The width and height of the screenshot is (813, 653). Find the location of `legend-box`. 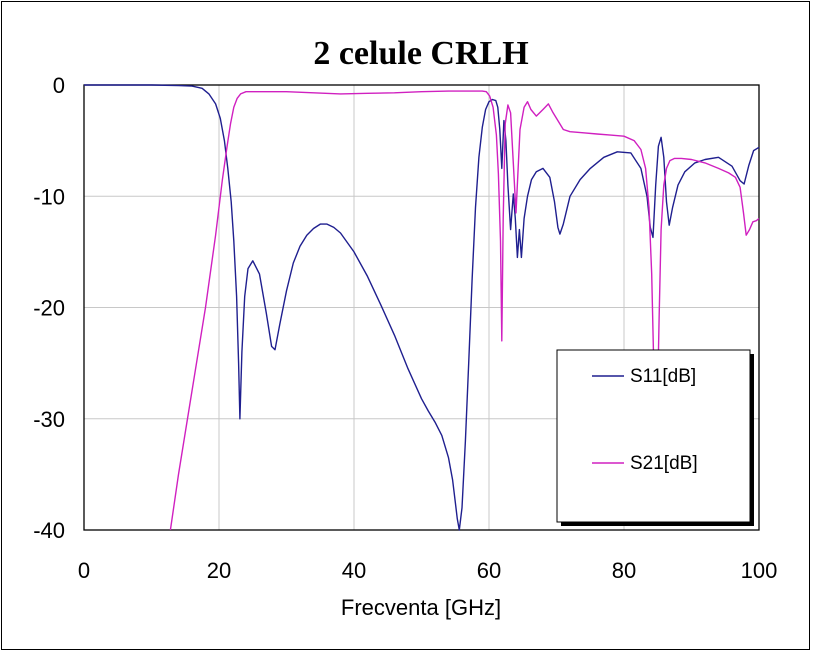

legend-box is located at coordinates (653, 436).